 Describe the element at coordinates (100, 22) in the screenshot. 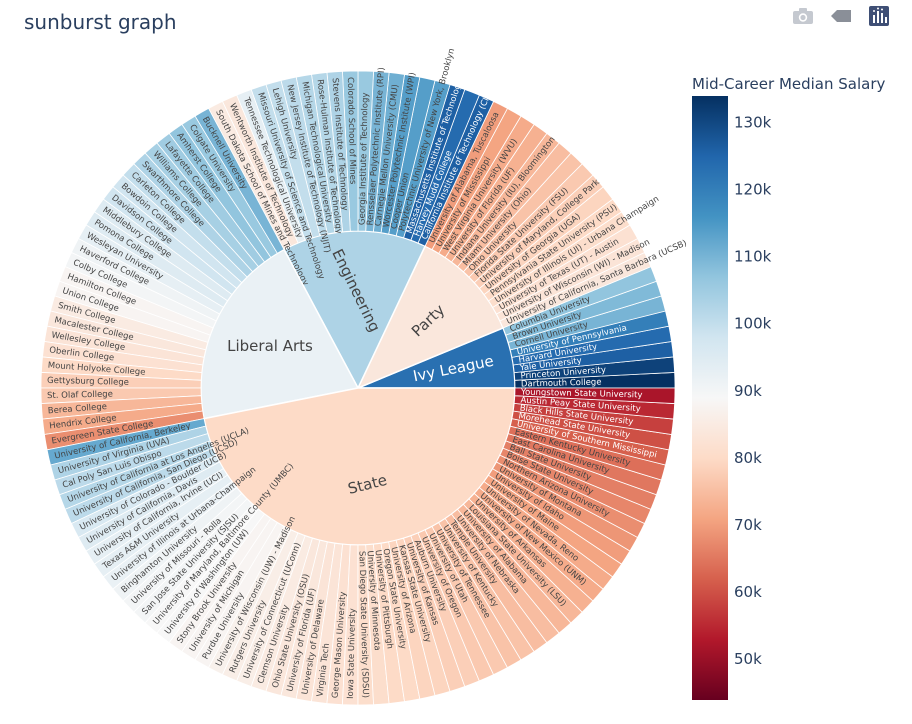

I see `chart-title: sunburst graph` at that location.